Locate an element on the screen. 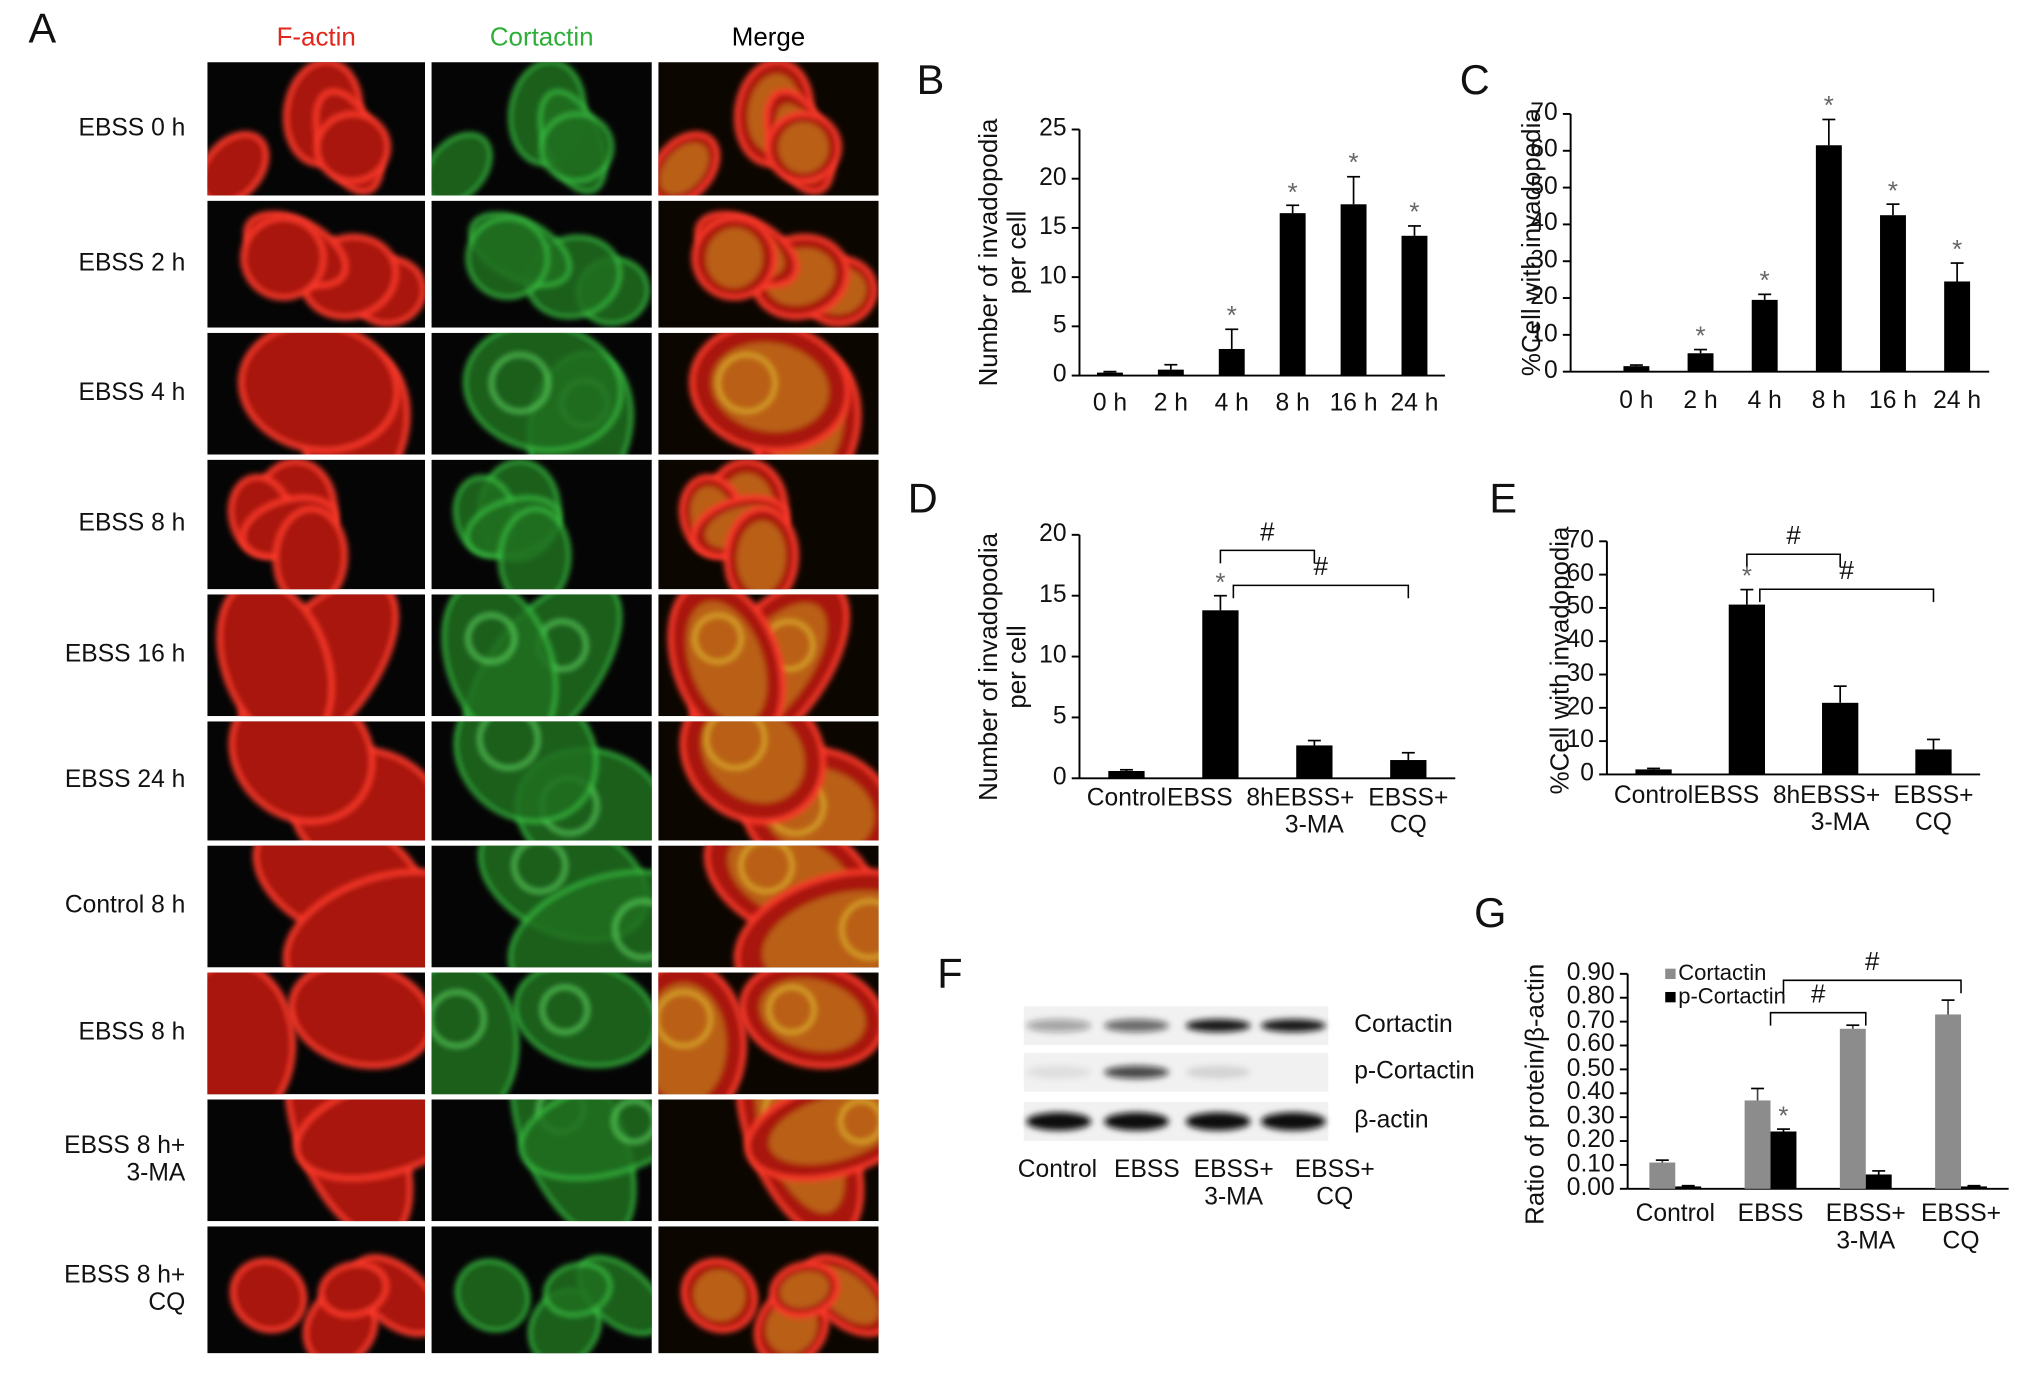  y-tick-label: 0.00 is located at coordinates (1590, 1188).